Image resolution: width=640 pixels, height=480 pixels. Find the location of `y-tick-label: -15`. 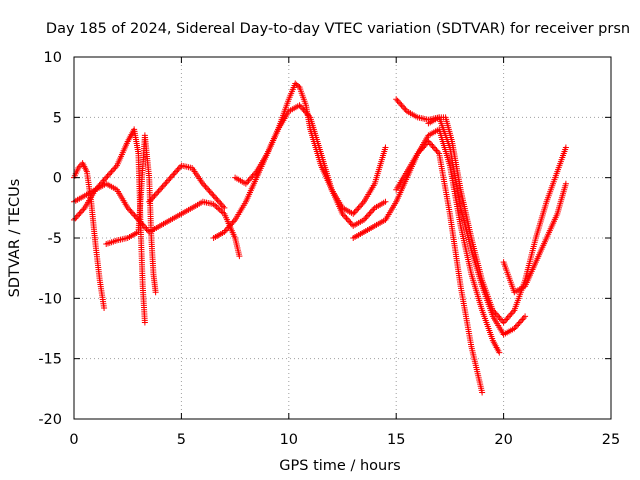

y-tick-label: -15 is located at coordinates (50, 360).